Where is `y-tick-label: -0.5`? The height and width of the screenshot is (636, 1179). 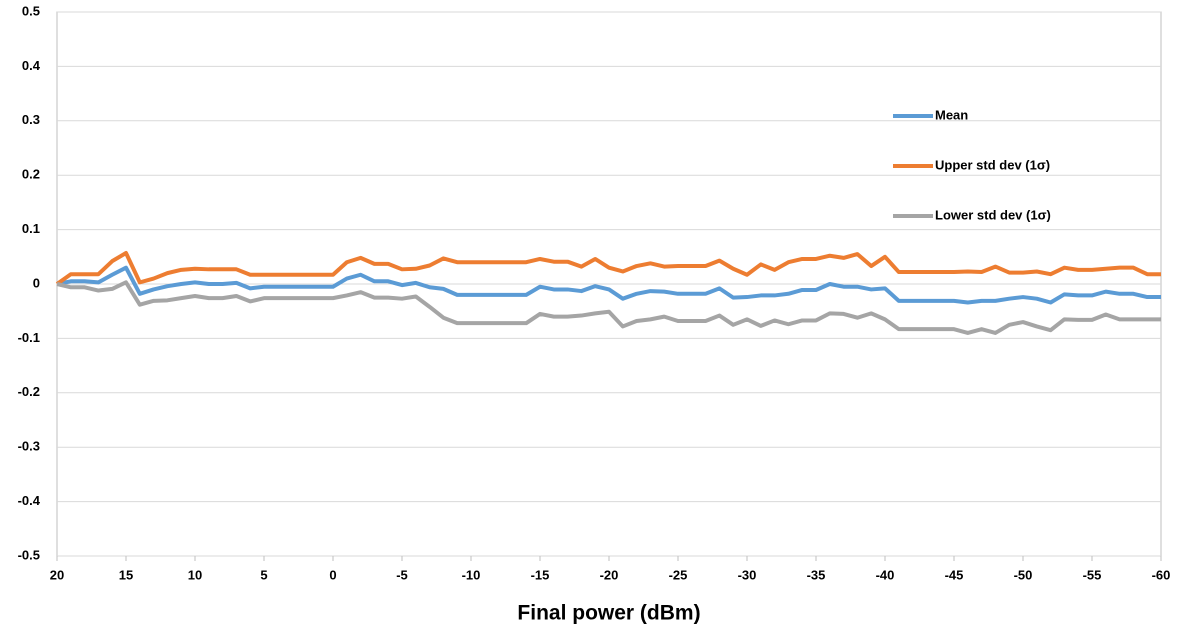
y-tick-label: -0.5 is located at coordinates (29, 554).